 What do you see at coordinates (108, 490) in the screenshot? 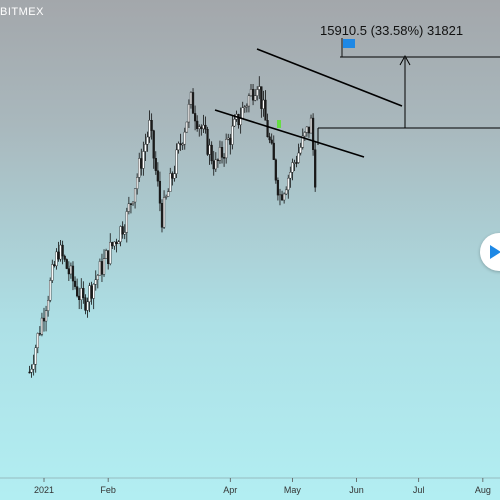
I see `x-tick-label: Feb` at bounding box center [108, 490].